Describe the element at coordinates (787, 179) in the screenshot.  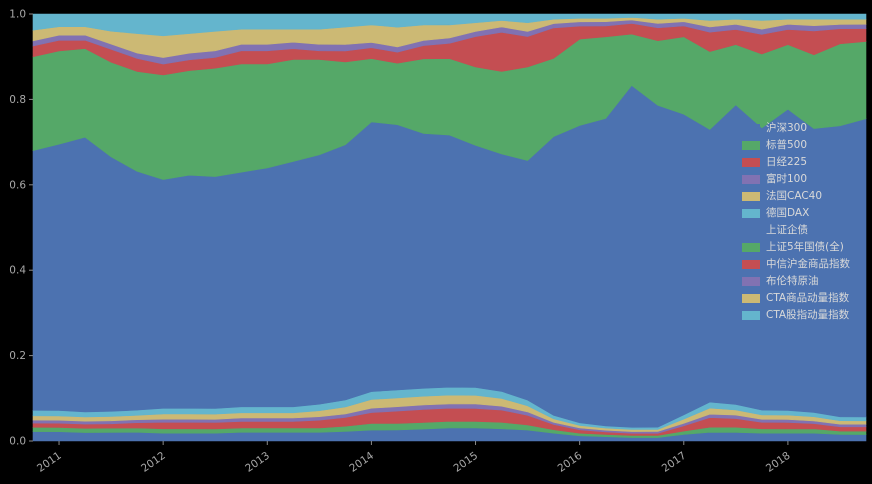
I see `legend-label: 富时100` at that location.